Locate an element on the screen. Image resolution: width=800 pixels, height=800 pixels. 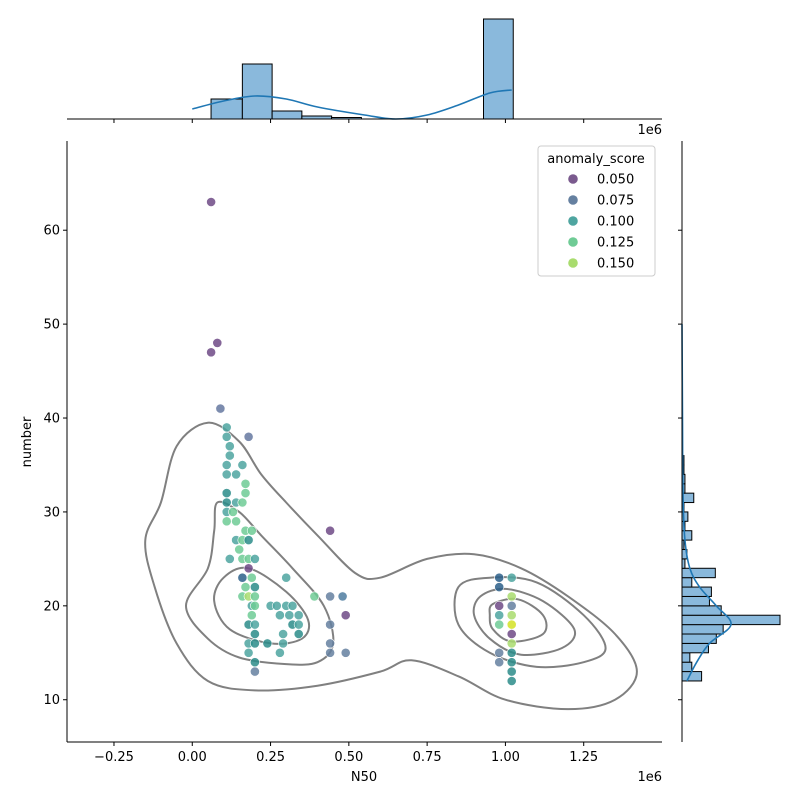
top-marginal-histogram is located at coordinates (349, 70).